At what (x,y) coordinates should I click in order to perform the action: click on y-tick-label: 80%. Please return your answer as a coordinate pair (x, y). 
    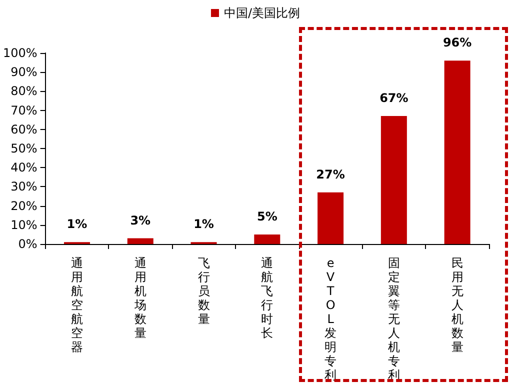
    Looking at the image, I should click on (24, 91).